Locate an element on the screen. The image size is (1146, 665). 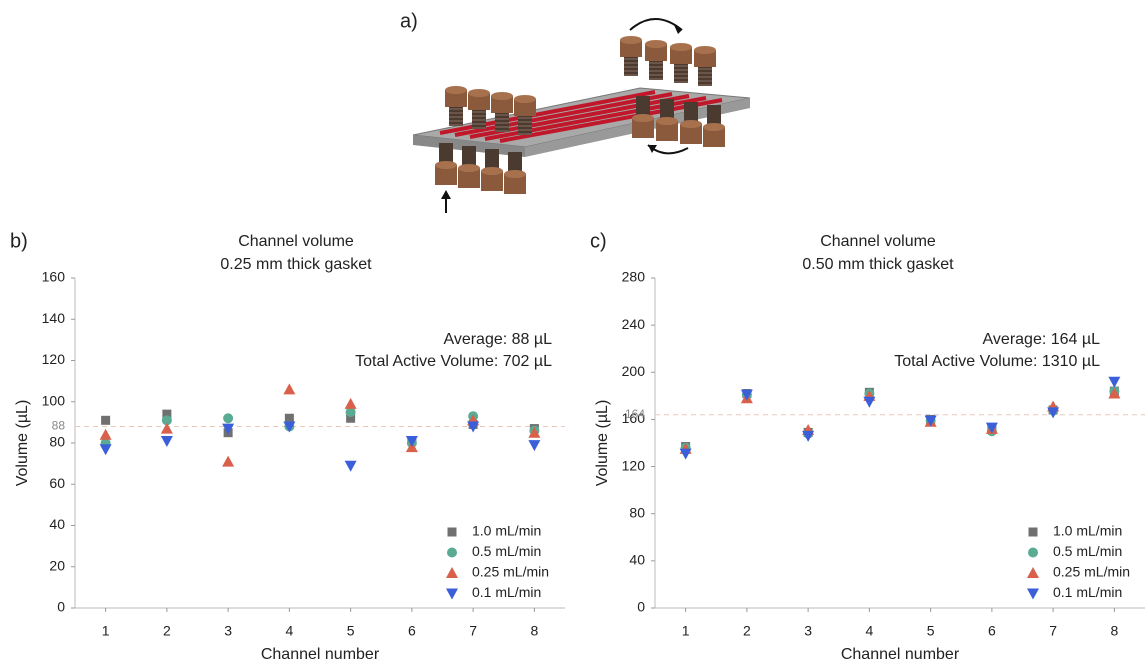
reference-label: 88 is located at coordinates (59, 426).